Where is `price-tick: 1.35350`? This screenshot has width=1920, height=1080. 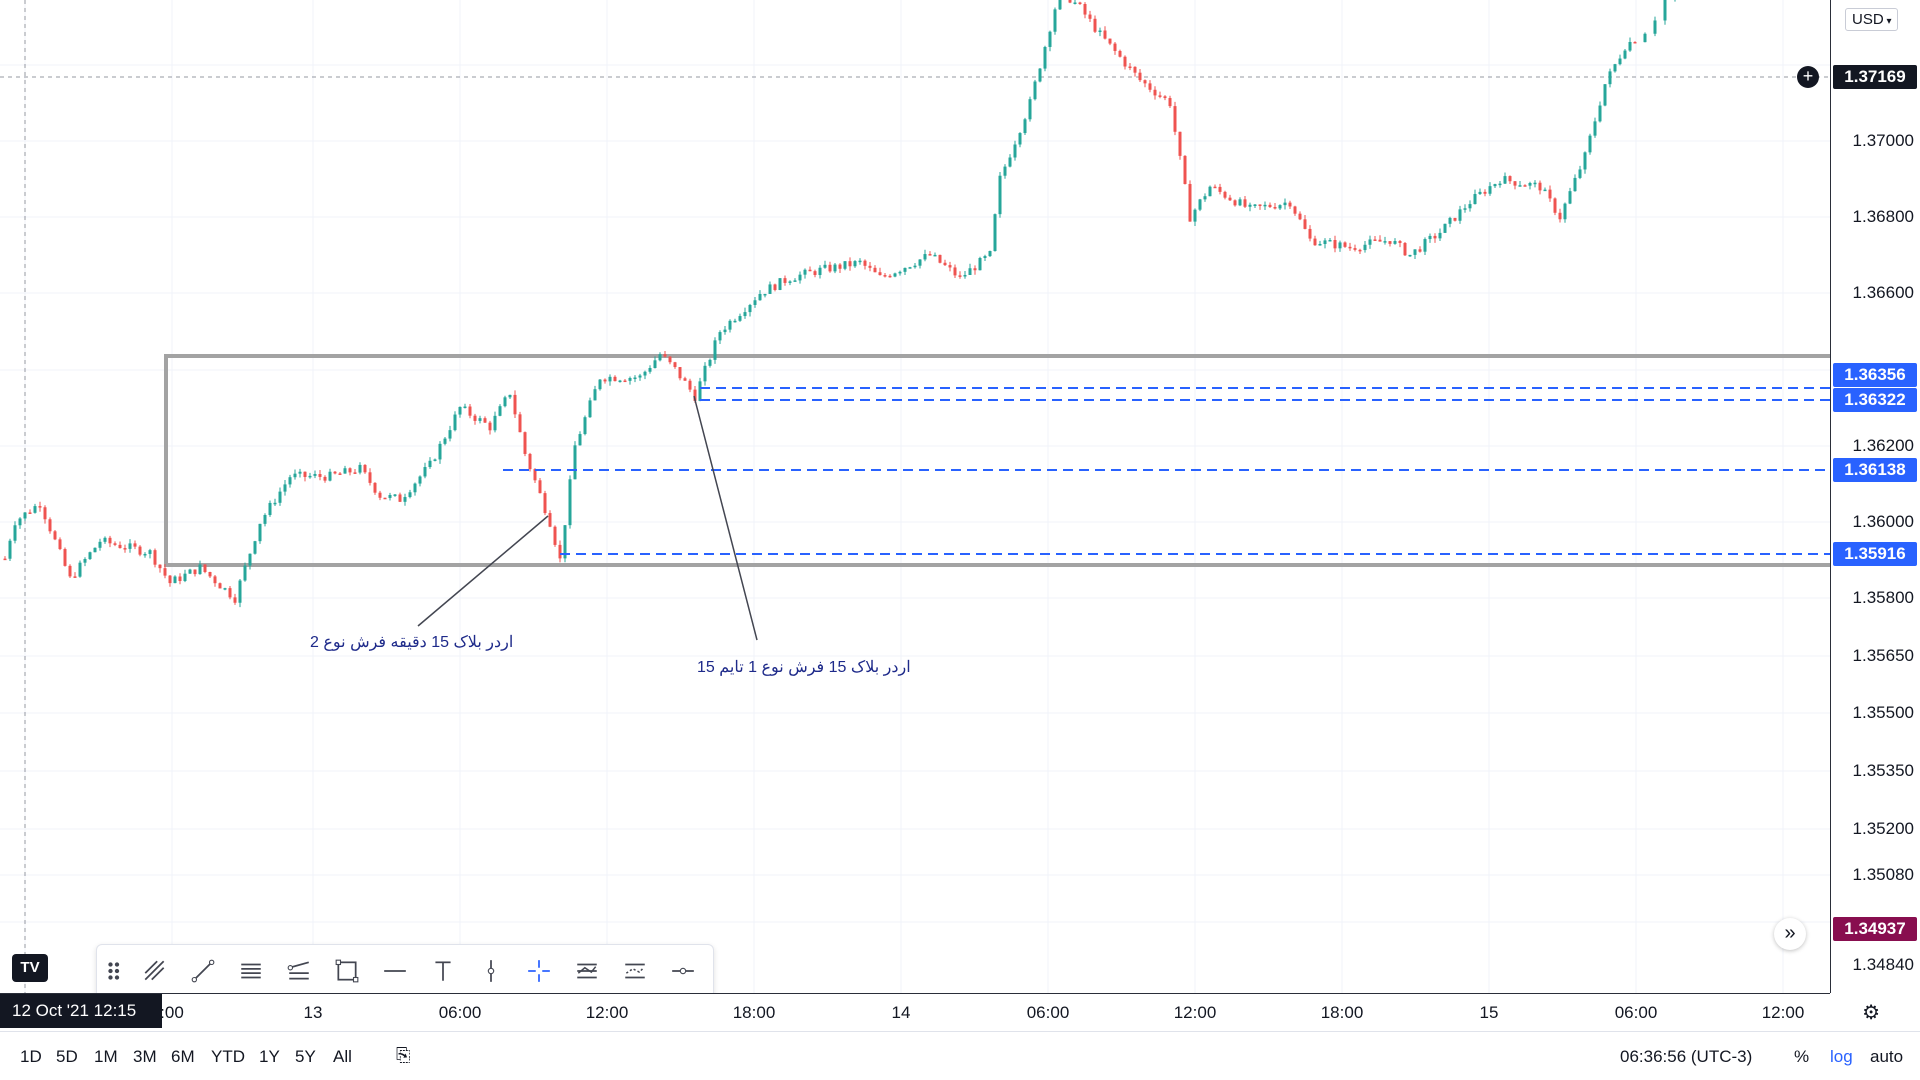 price-tick: 1.35350 is located at coordinates (1883, 770).